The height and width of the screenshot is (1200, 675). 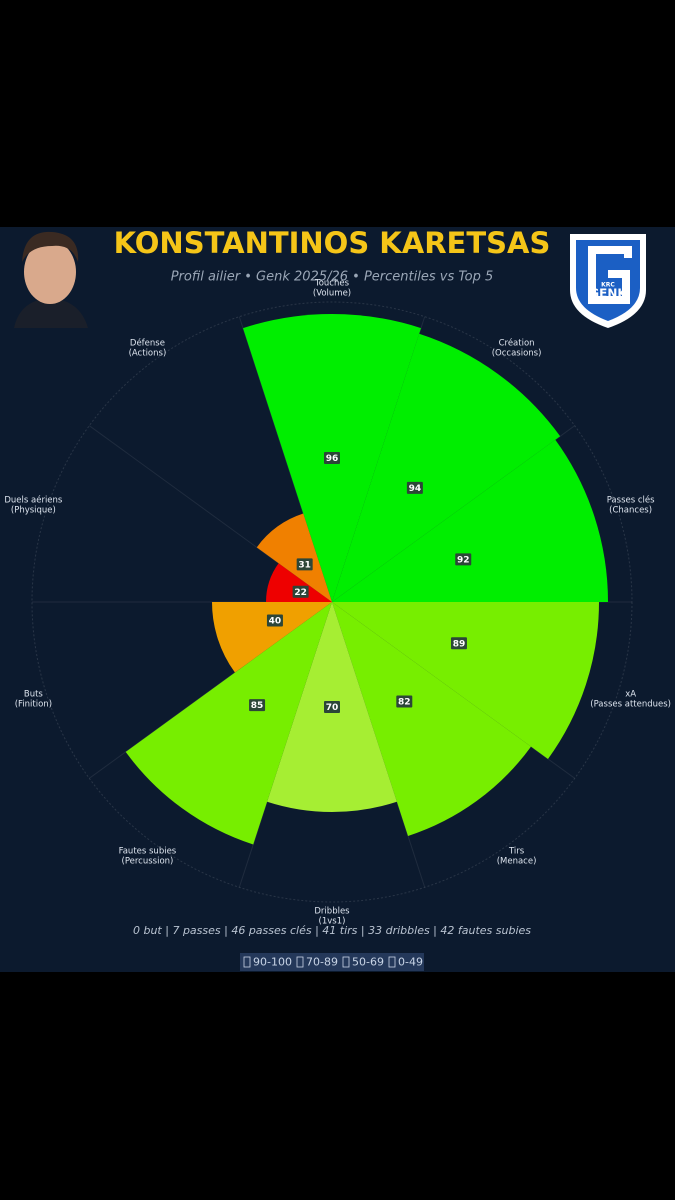 What do you see at coordinates (631, 499) in the screenshot?
I see `category-label: Passes clés` at bounding box center [631, 499].